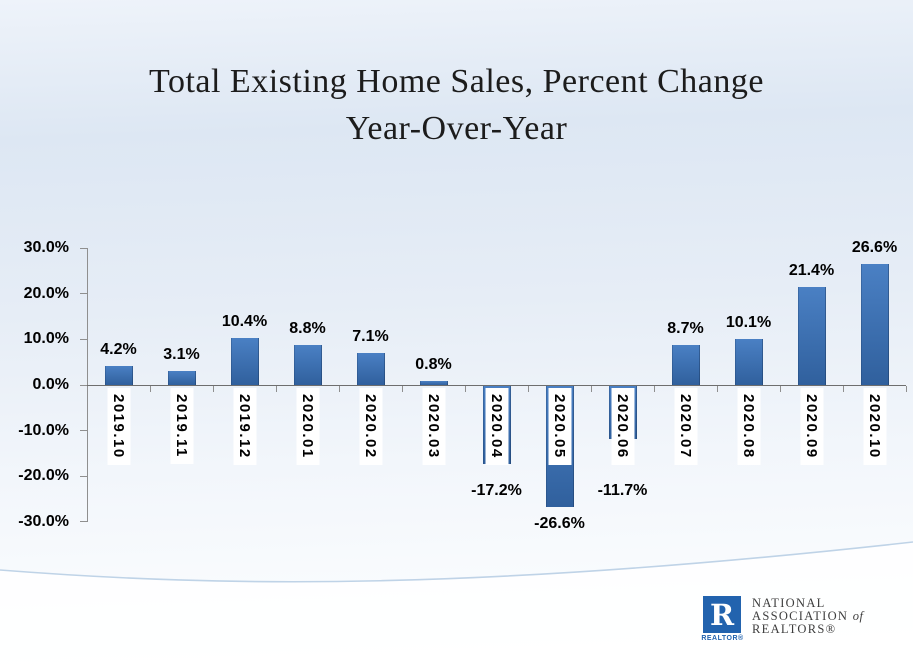 Image resolution: width=913 pixels, height=669 pixels. I want to click on category-label: 2020.08, so click(748, 426).